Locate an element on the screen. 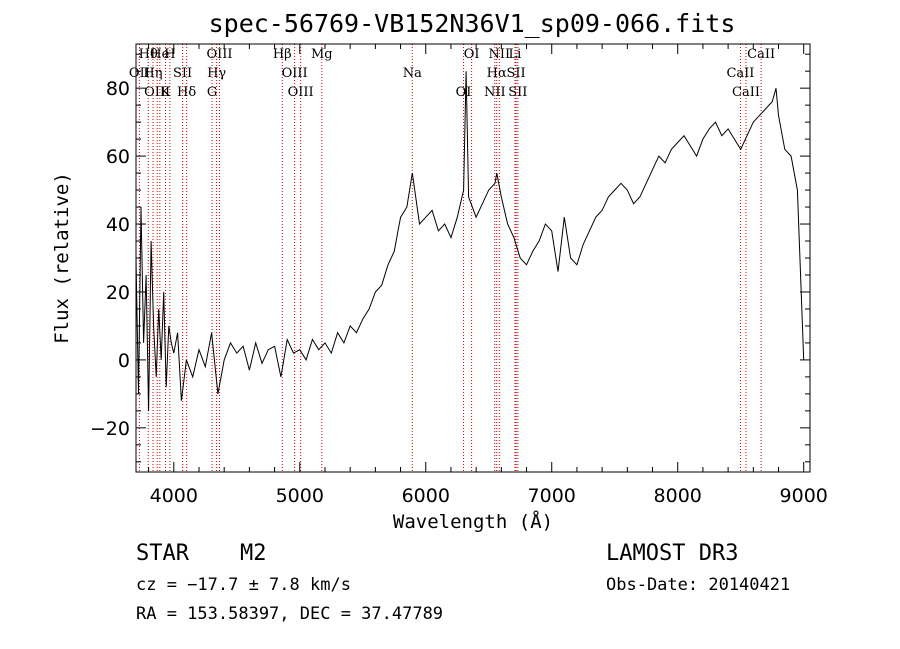 The height and width of the screenshot is (649, 900). y-tick-label: 60 is located at coordinates (118, 157).